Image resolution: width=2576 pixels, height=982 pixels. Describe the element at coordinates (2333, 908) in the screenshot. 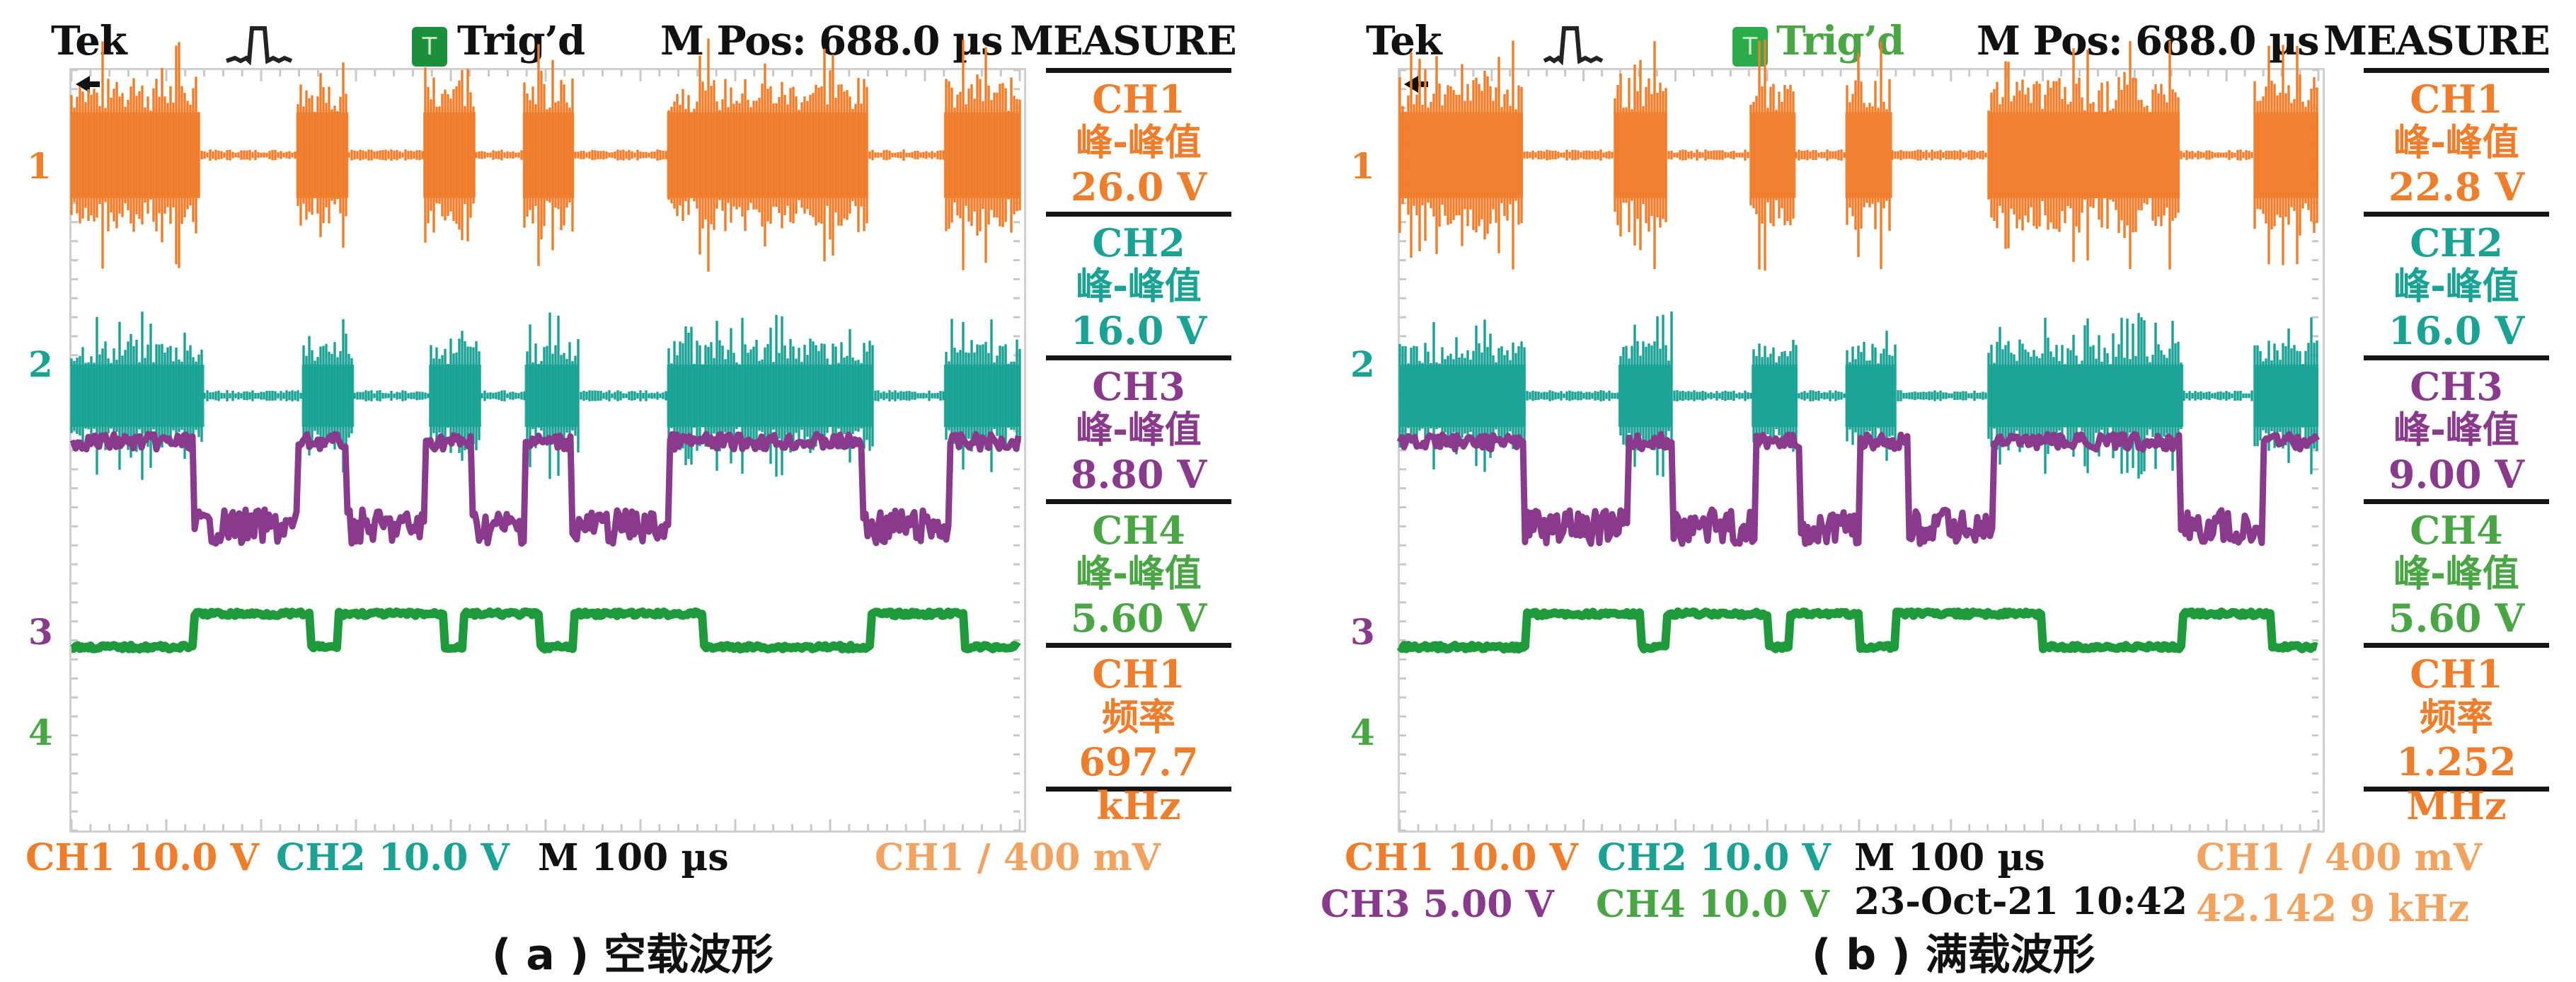

I see `trigger-frequency: 42.142 9 kHz` at that location.